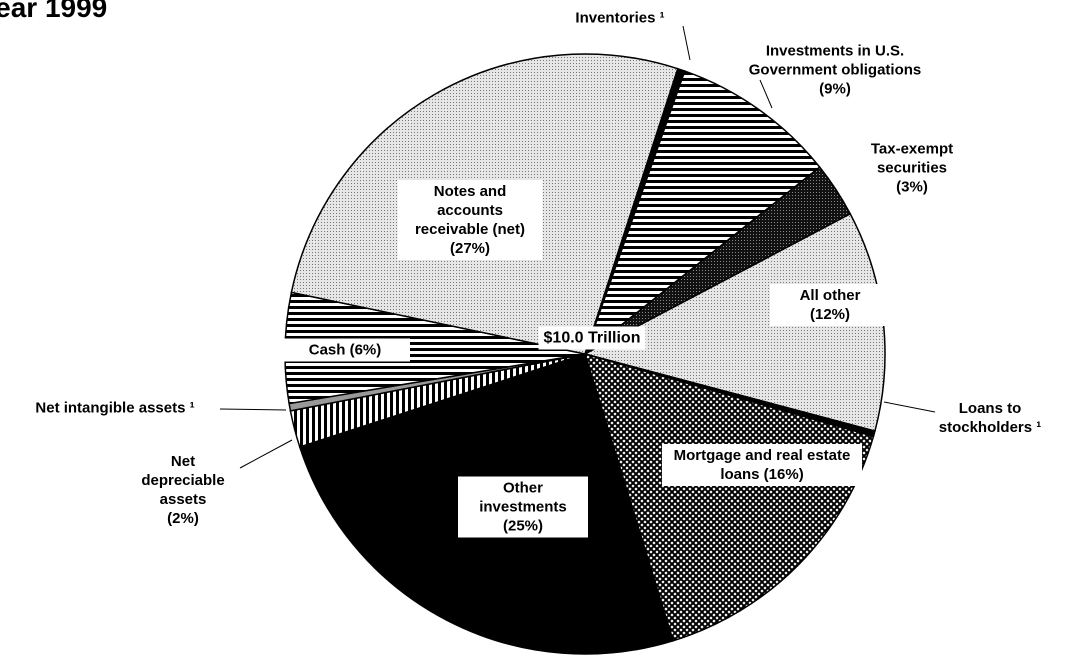 The width and height of the screenshot is (1065, 660). I want to click on chart-title: Year 1999, so click(54, 11).